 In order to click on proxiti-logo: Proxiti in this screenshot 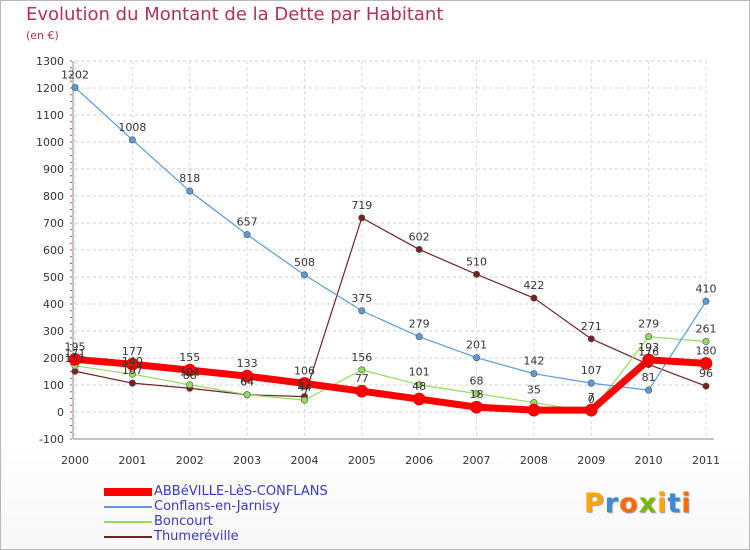, I will do `click(638, 503)`.